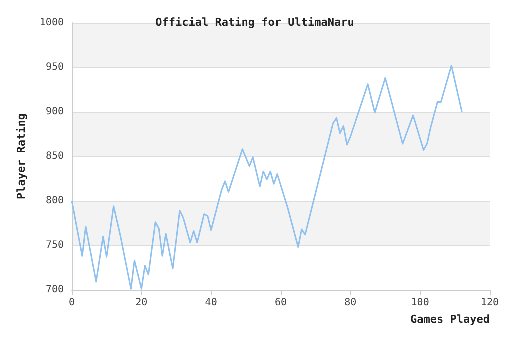 The width and height of the screenshot is (510, 340). I want to click on x-tick-label: 120, so click(489, 303).